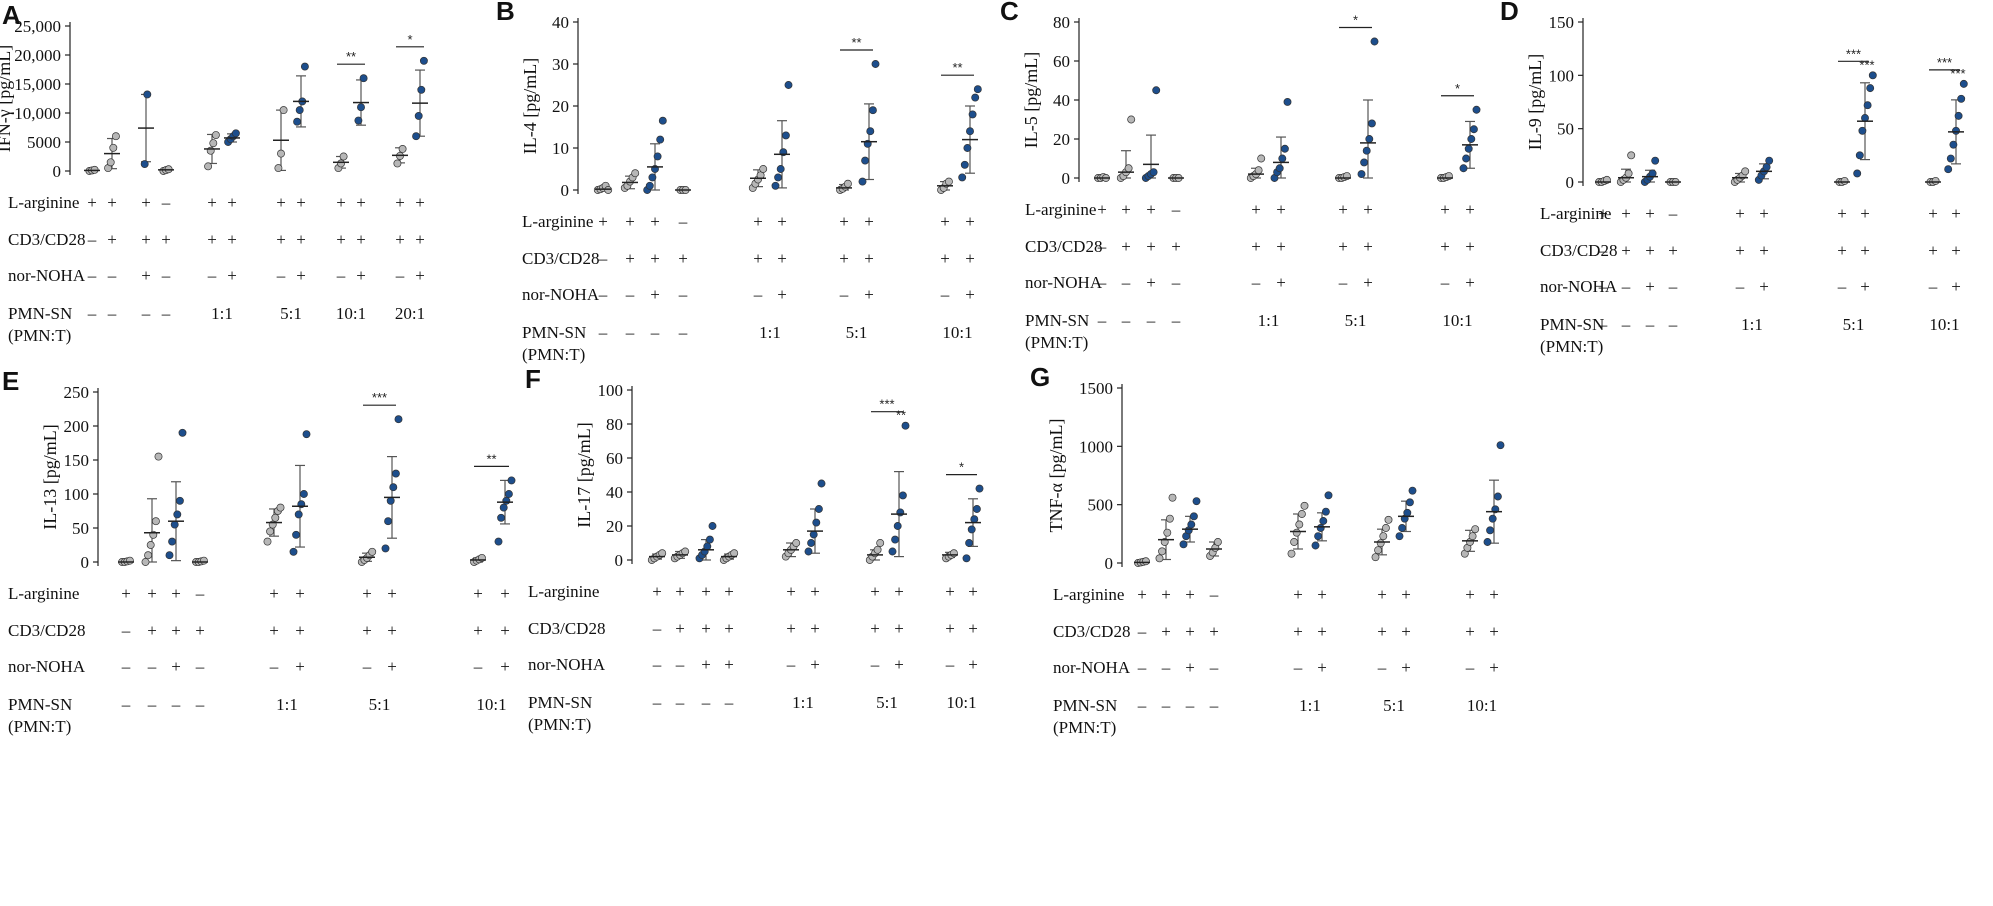 Image resolution: width=1993 pixels, height=906 pixels. I want to click on y-axis-label: IL-13 [pg/mL], so click(50, 476).